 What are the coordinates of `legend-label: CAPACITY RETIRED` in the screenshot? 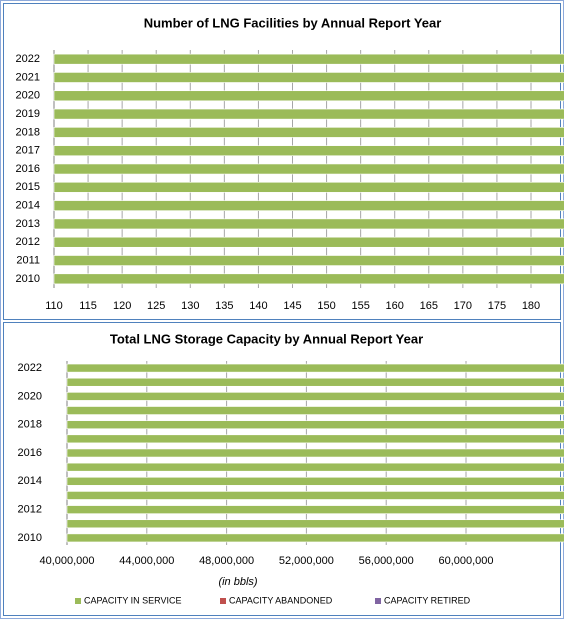 It's located at (427, 600).